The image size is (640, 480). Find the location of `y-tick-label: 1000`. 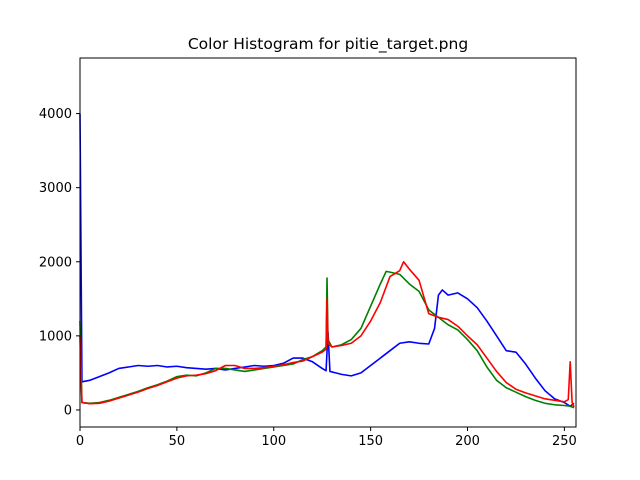

y-tick-label: 1000 is located at coordinates (55, 336).